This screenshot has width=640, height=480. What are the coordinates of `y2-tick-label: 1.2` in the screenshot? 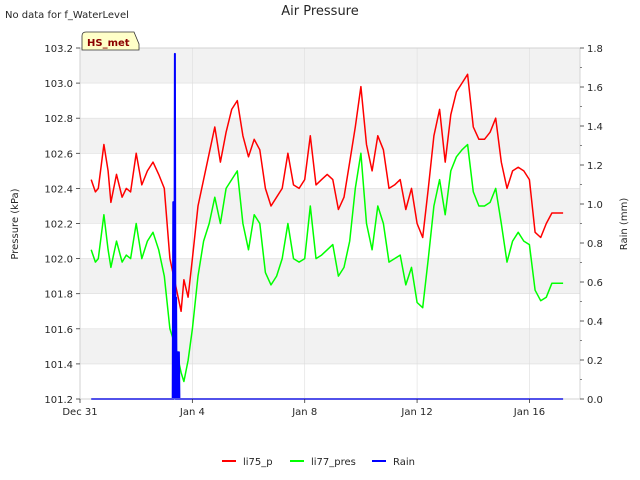 It's located at (595, 166).